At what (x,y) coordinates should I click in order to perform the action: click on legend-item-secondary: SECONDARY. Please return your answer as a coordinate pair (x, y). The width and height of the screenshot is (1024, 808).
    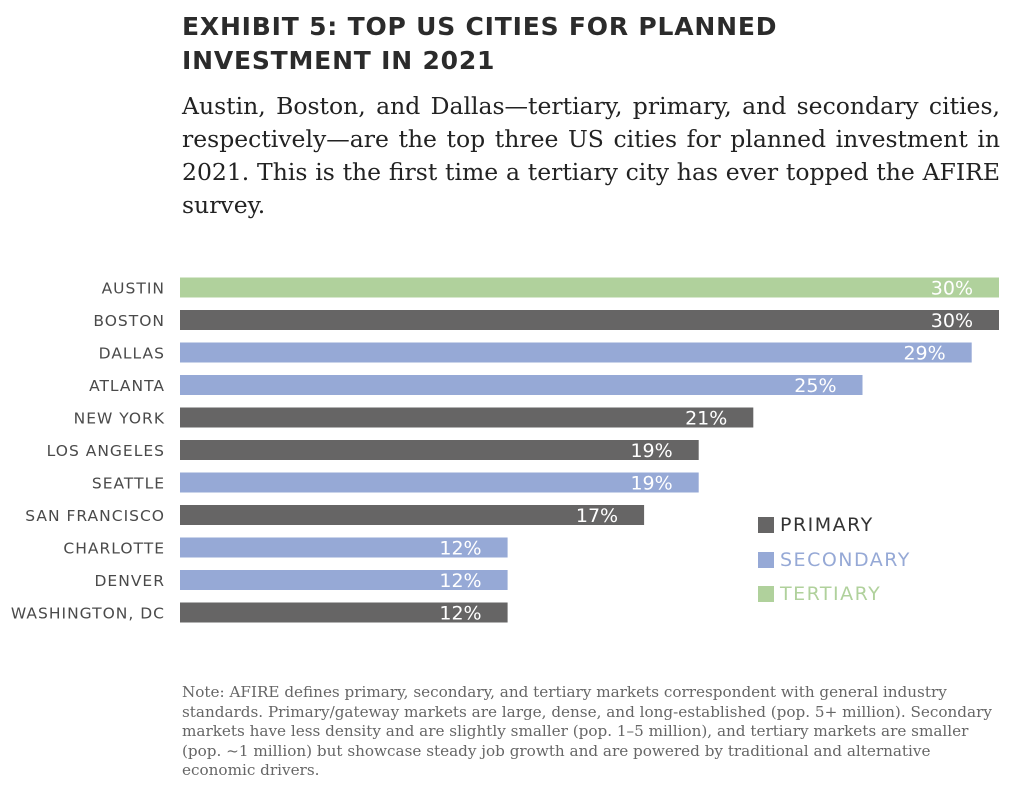
    Looking at the image, I should click on (834, 560).